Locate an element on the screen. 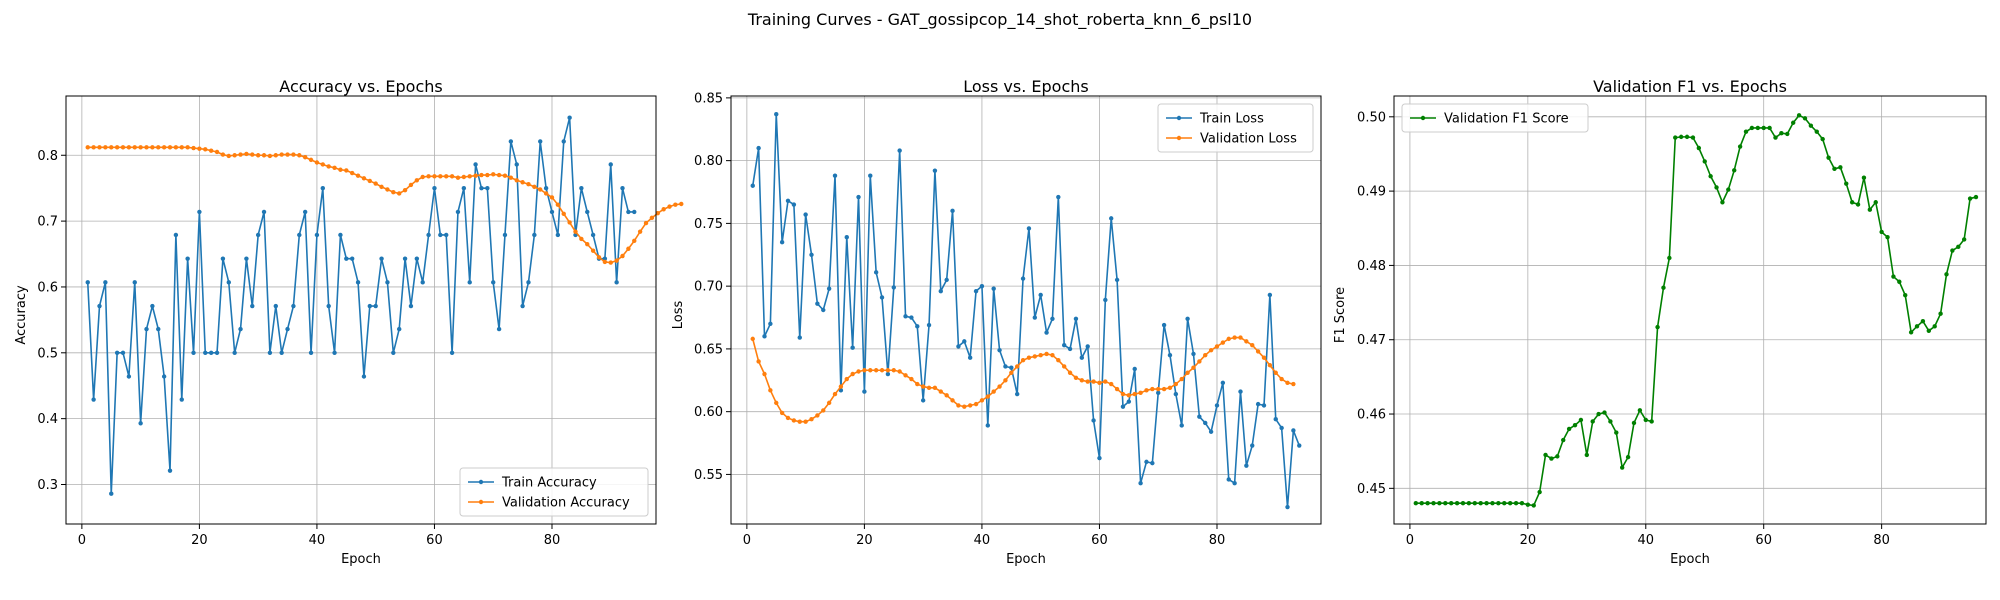  f1-x-axis-label: Epoch is located at coordinates (1690, 559).